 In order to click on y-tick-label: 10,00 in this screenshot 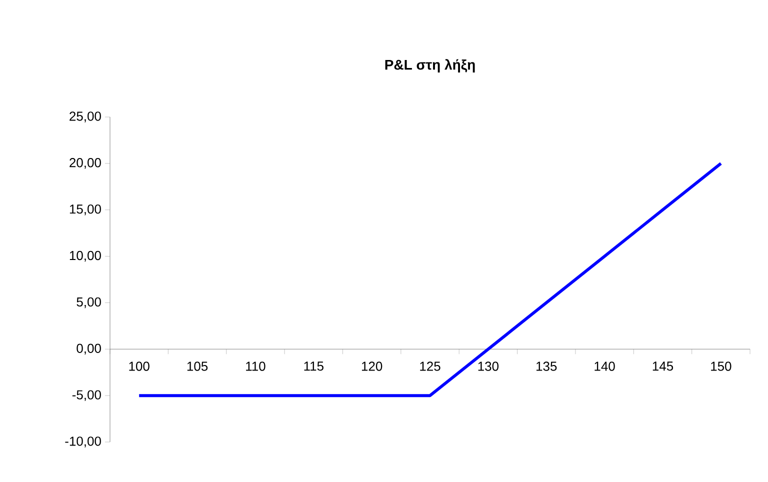, I will do `click(85, 256)`.